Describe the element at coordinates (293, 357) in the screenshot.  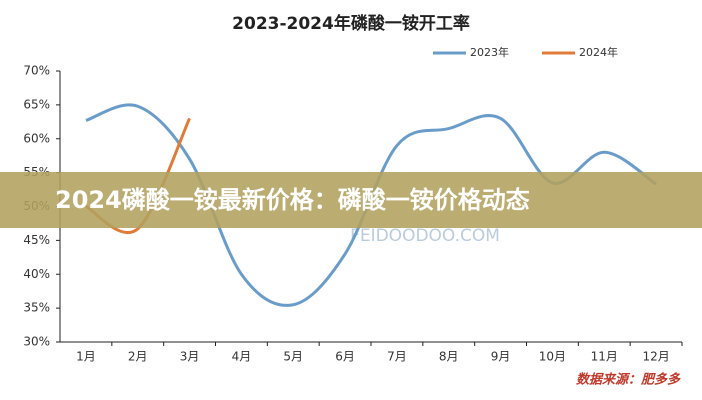
I see `x-tick-label: 5月` at that location.